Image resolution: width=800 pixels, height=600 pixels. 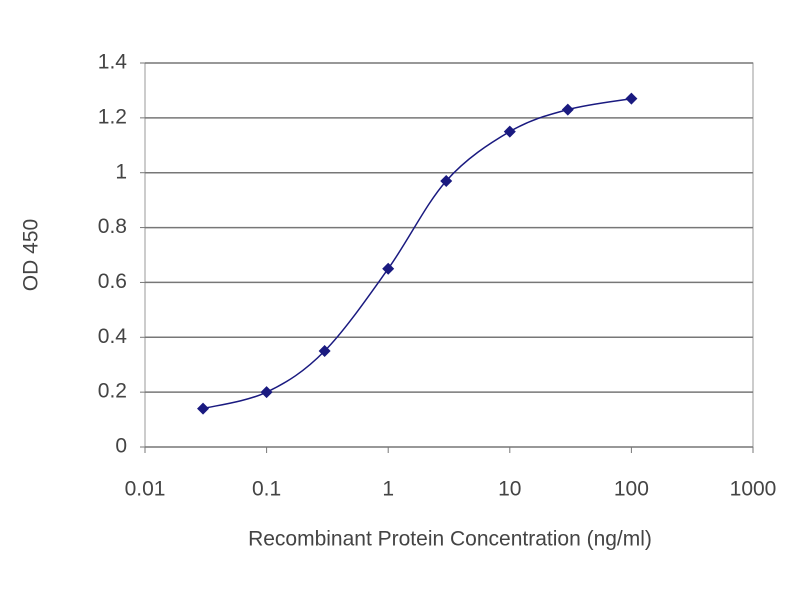 I want to click on x-tick-label: 1, so click(x=388, y=489).